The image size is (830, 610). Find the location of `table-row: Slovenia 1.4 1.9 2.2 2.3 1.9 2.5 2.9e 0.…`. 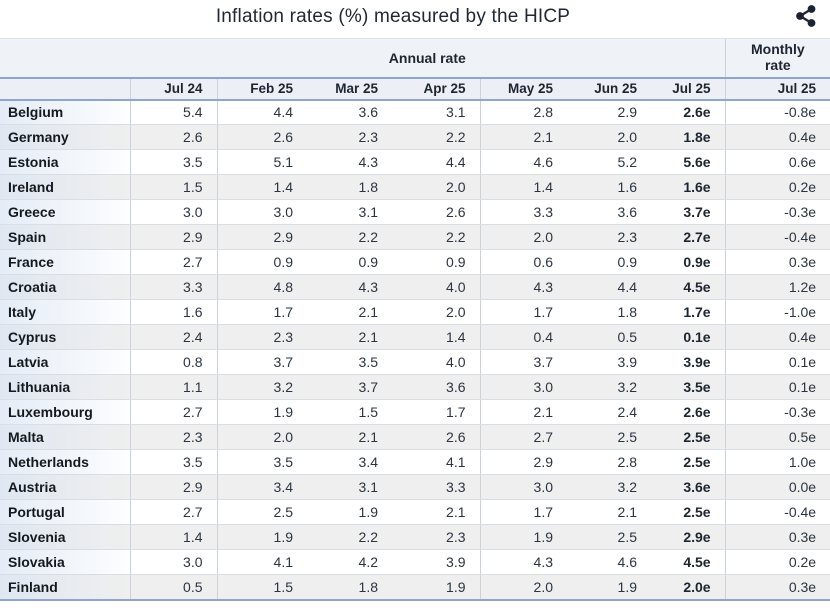

table-row: Slovenia 1.4 1.9 2.2 2.3 1.9 2.5 2.9e 0.… is located at coordinates (415, 537).